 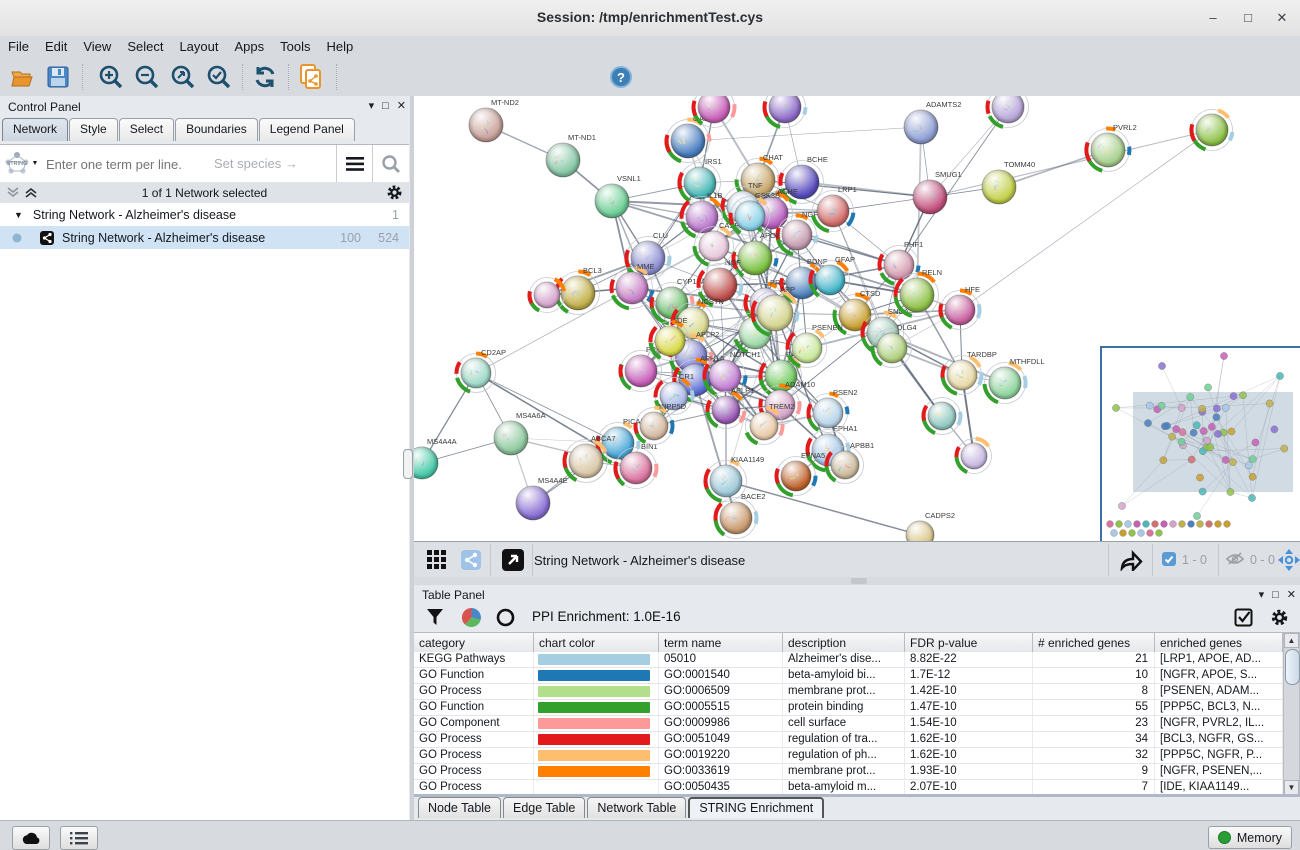 What do you see at coordinates (22, 163) in the screenshot?
I see `string-logo-icon: STRING` at bounding box center [22, 163].